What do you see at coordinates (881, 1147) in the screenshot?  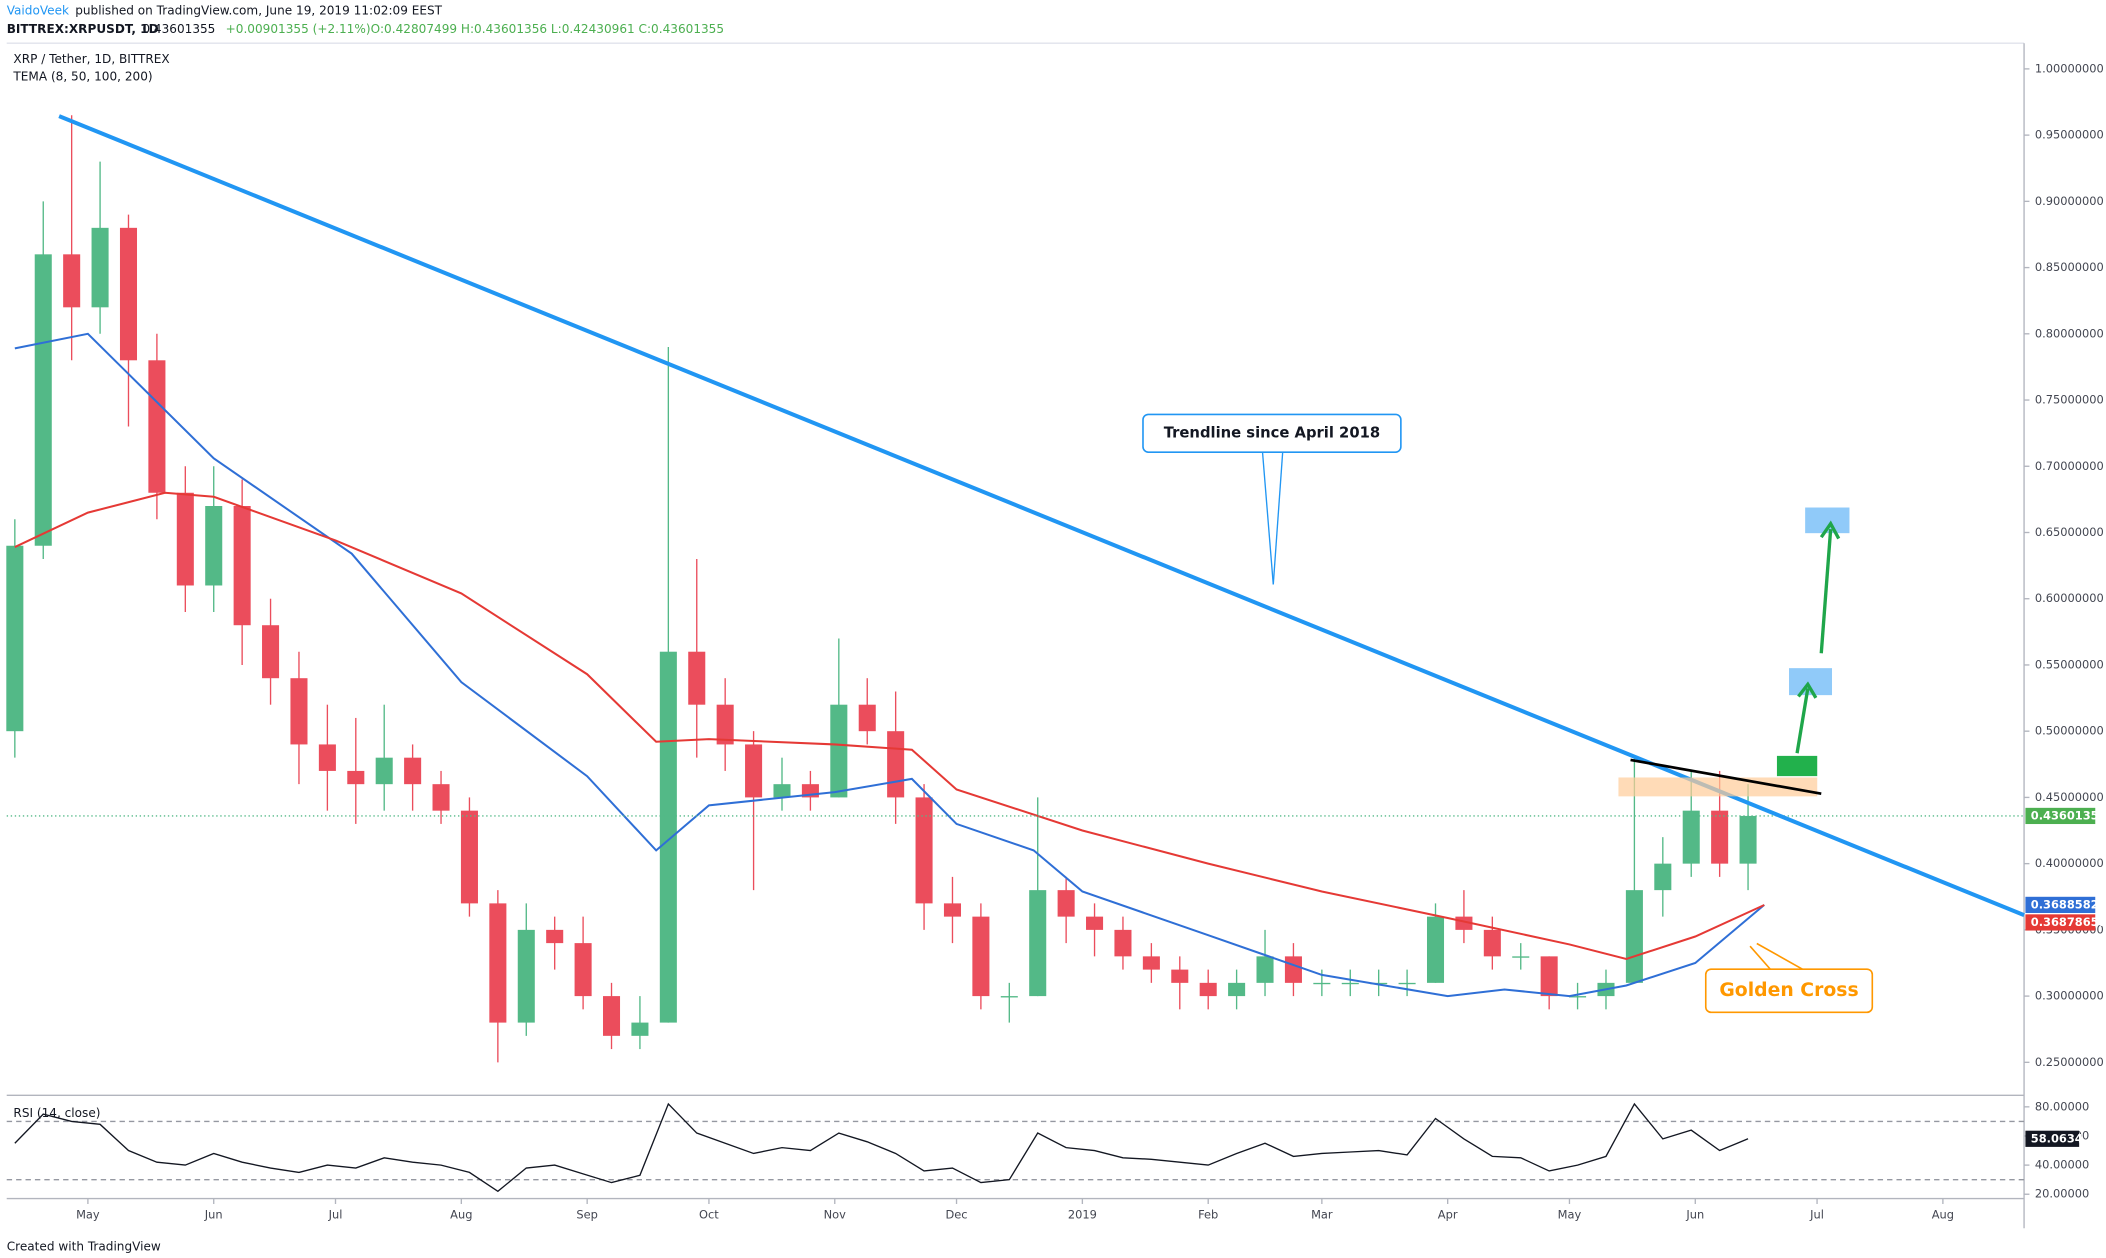 I see `rsi-line` at bounding box center [881, 1147].